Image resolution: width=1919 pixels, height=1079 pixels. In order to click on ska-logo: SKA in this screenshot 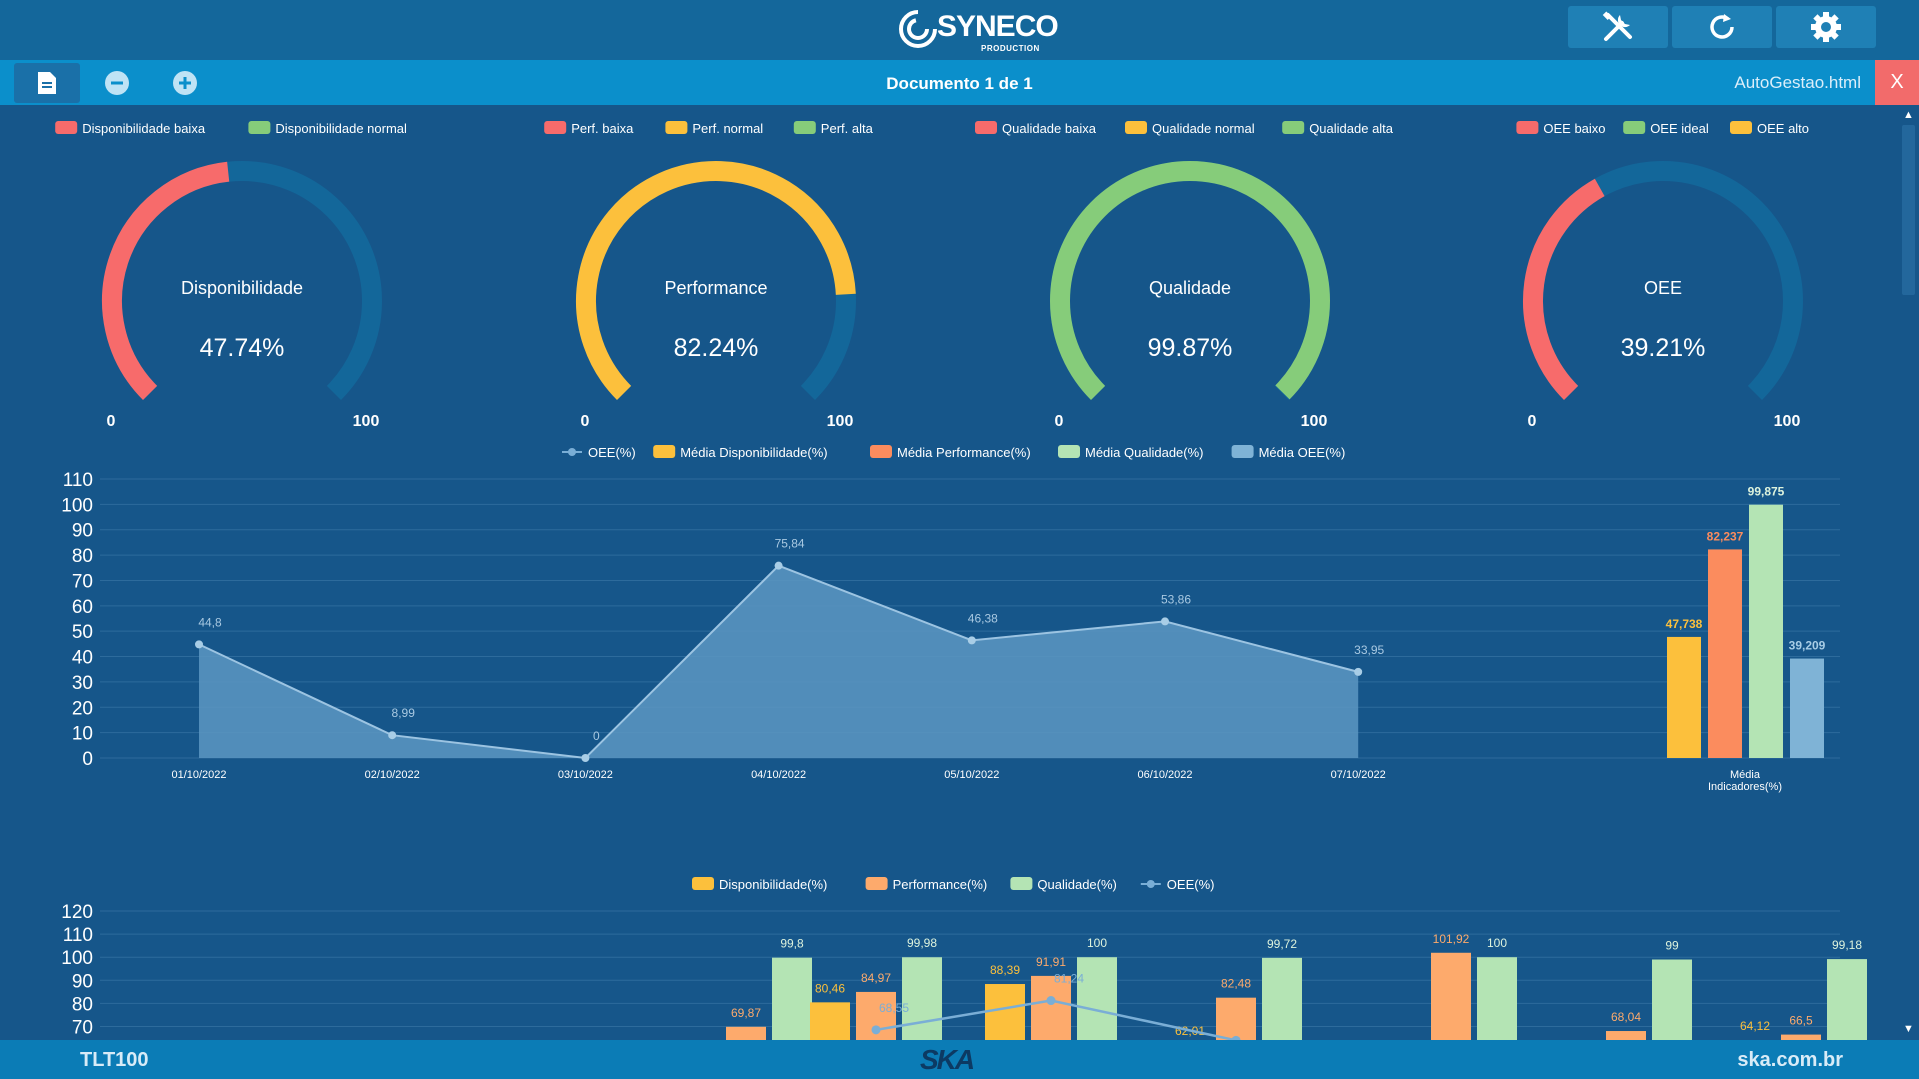, I will do `click(947, 1059)`.